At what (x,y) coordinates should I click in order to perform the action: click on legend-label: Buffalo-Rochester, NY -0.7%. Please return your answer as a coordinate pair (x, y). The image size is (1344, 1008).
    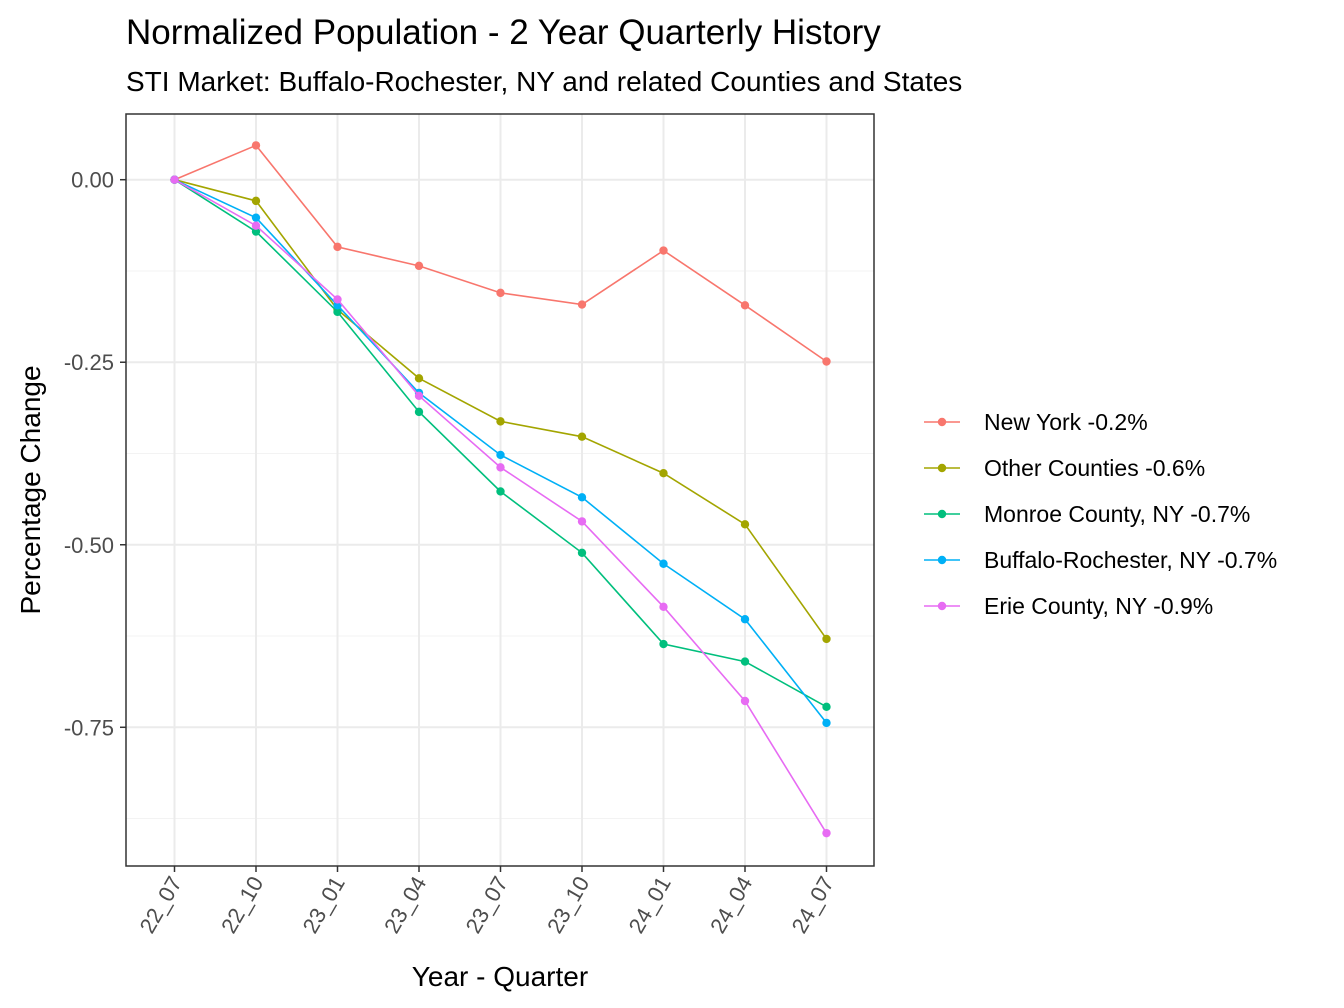
    Looking at the image, I should click on (1130, 560).